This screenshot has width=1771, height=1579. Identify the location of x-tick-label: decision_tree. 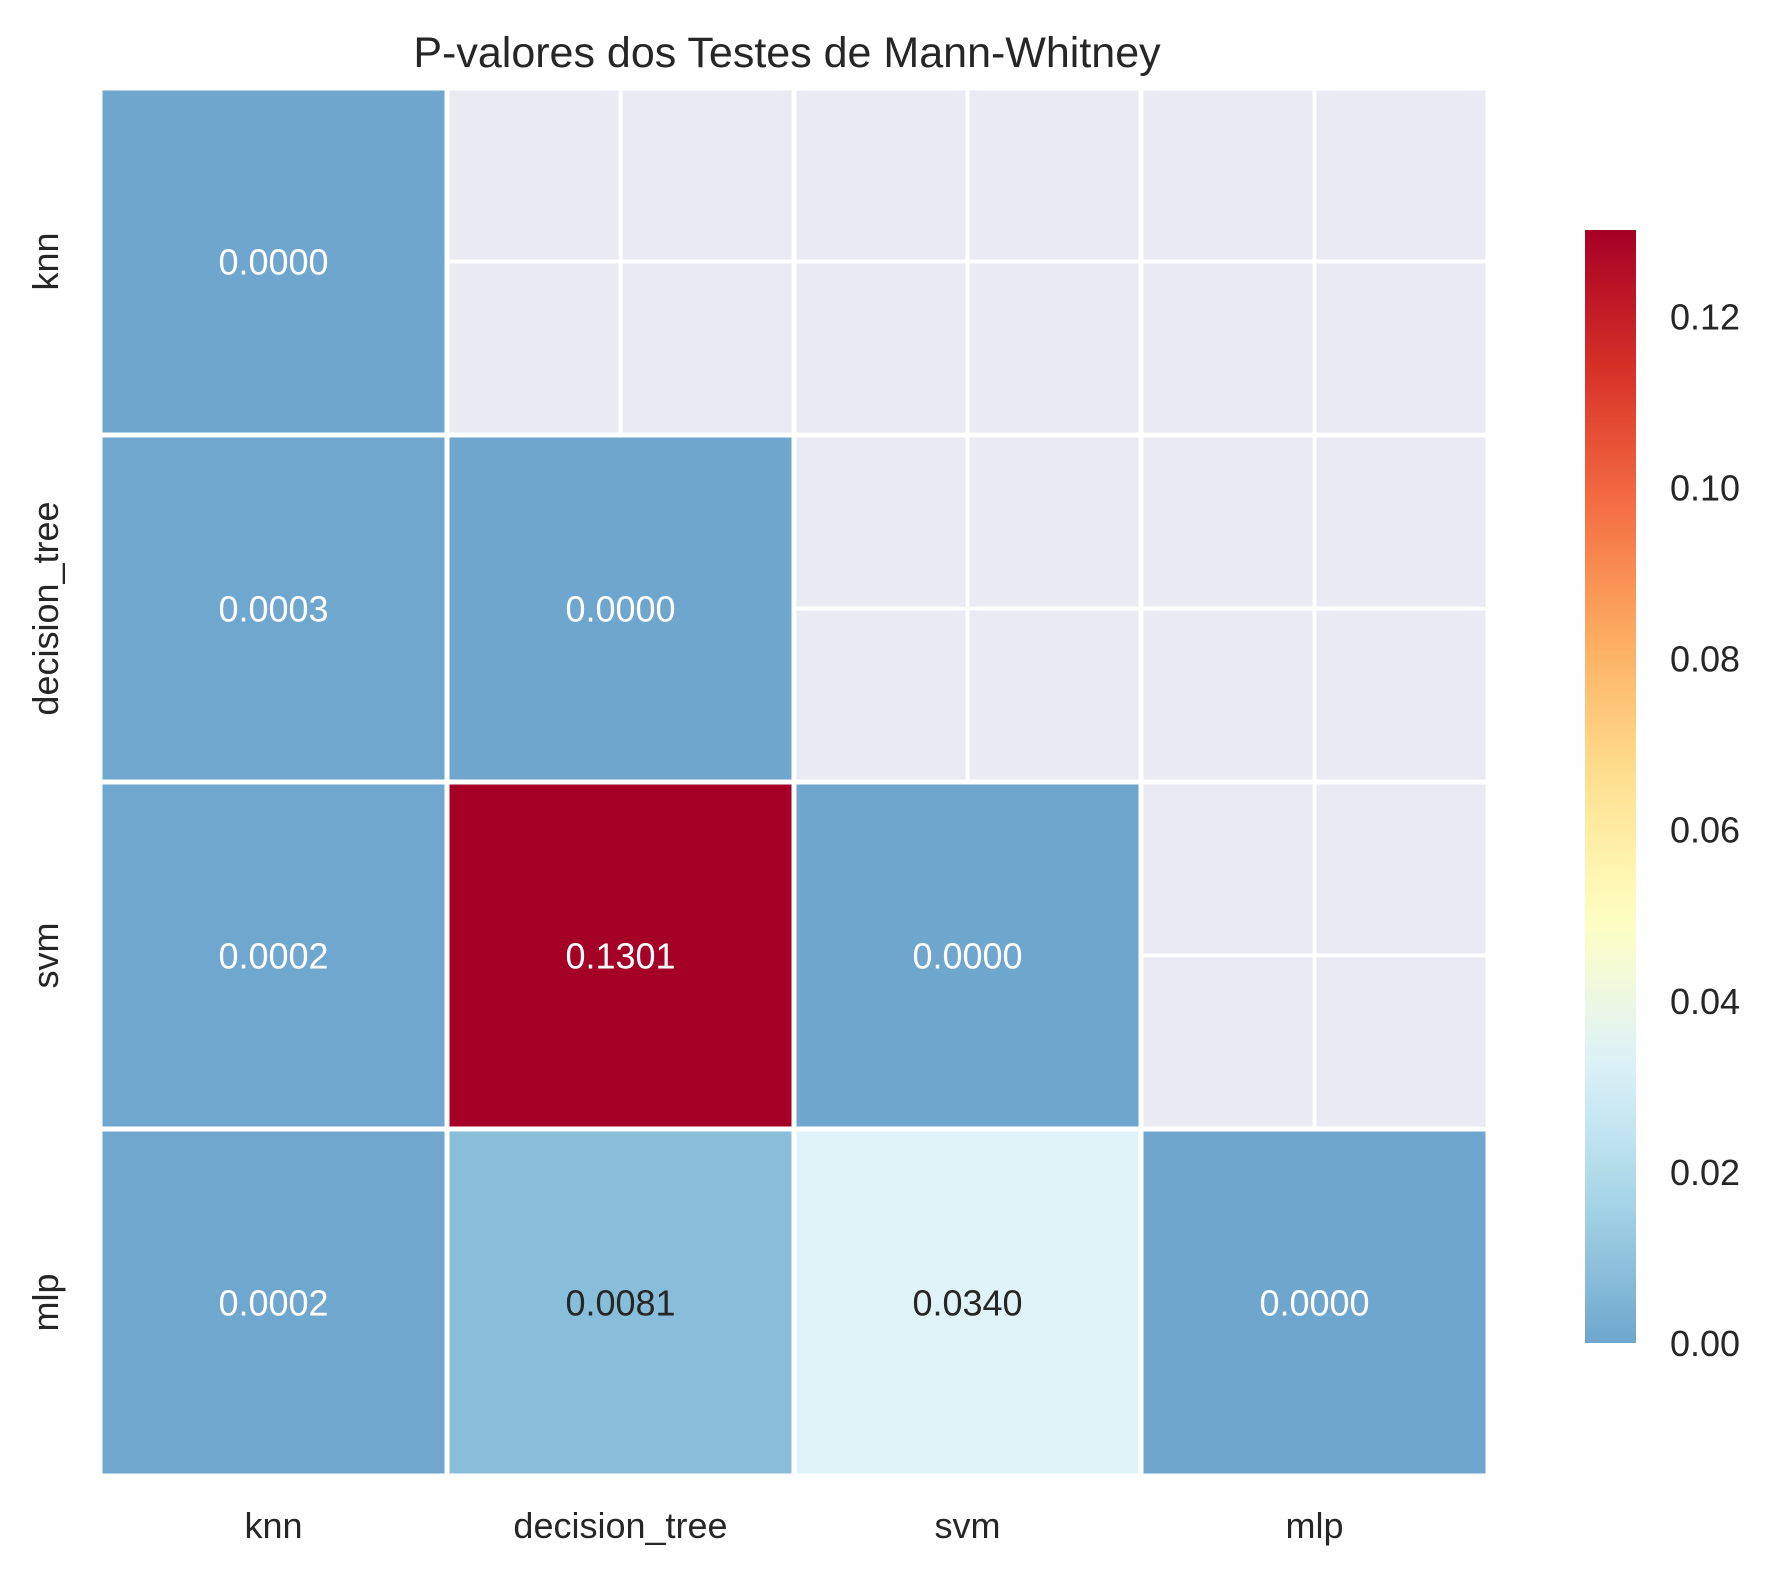
(620, 1525).